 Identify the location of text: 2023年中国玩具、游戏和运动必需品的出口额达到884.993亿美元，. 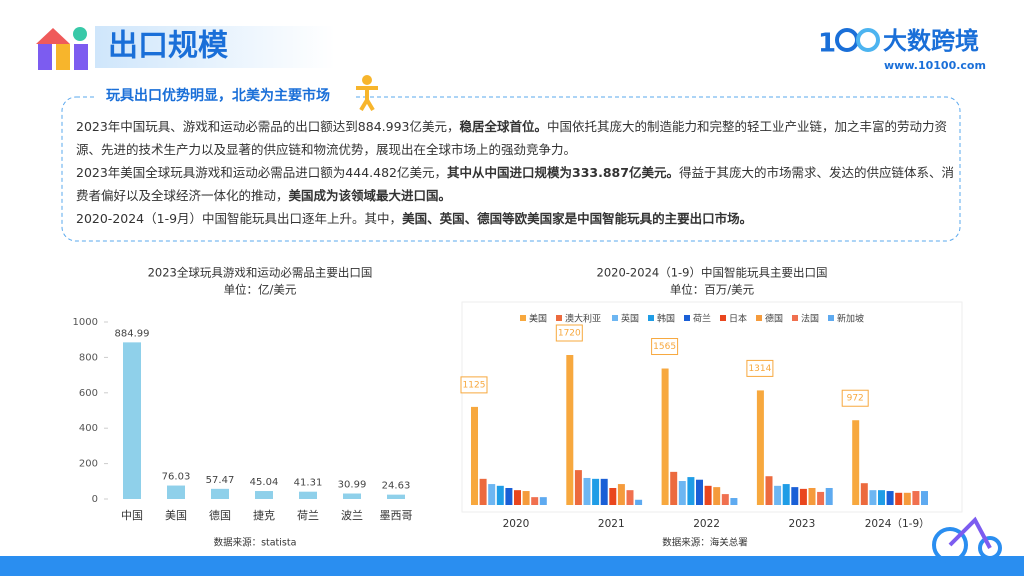
(268, 126).